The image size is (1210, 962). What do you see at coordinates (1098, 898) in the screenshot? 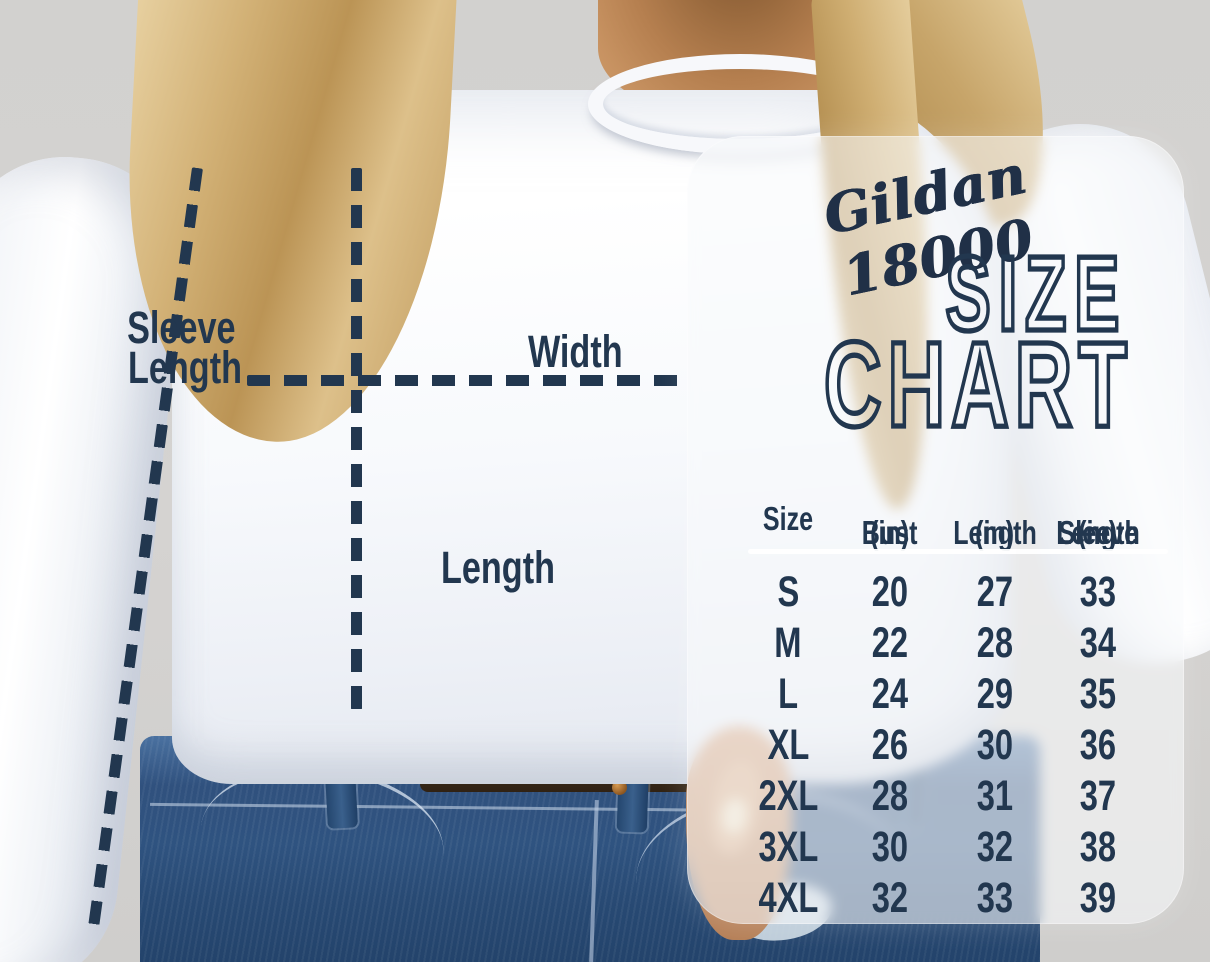
I see `sleeve-cell: 39` at bounding box center [1098, 898].